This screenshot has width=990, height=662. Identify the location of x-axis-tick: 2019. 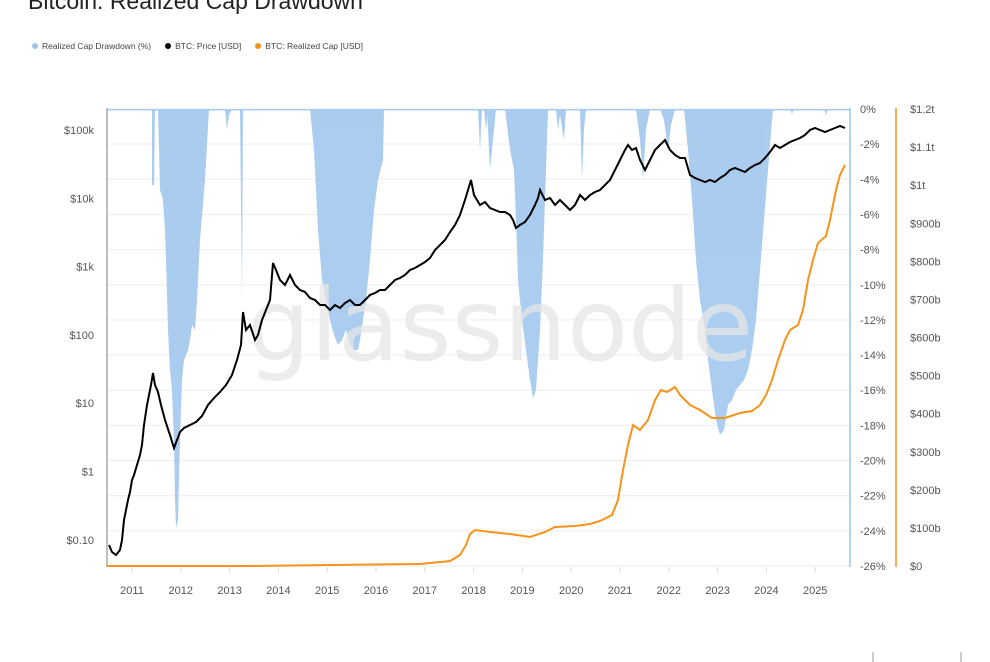
(522, 591).